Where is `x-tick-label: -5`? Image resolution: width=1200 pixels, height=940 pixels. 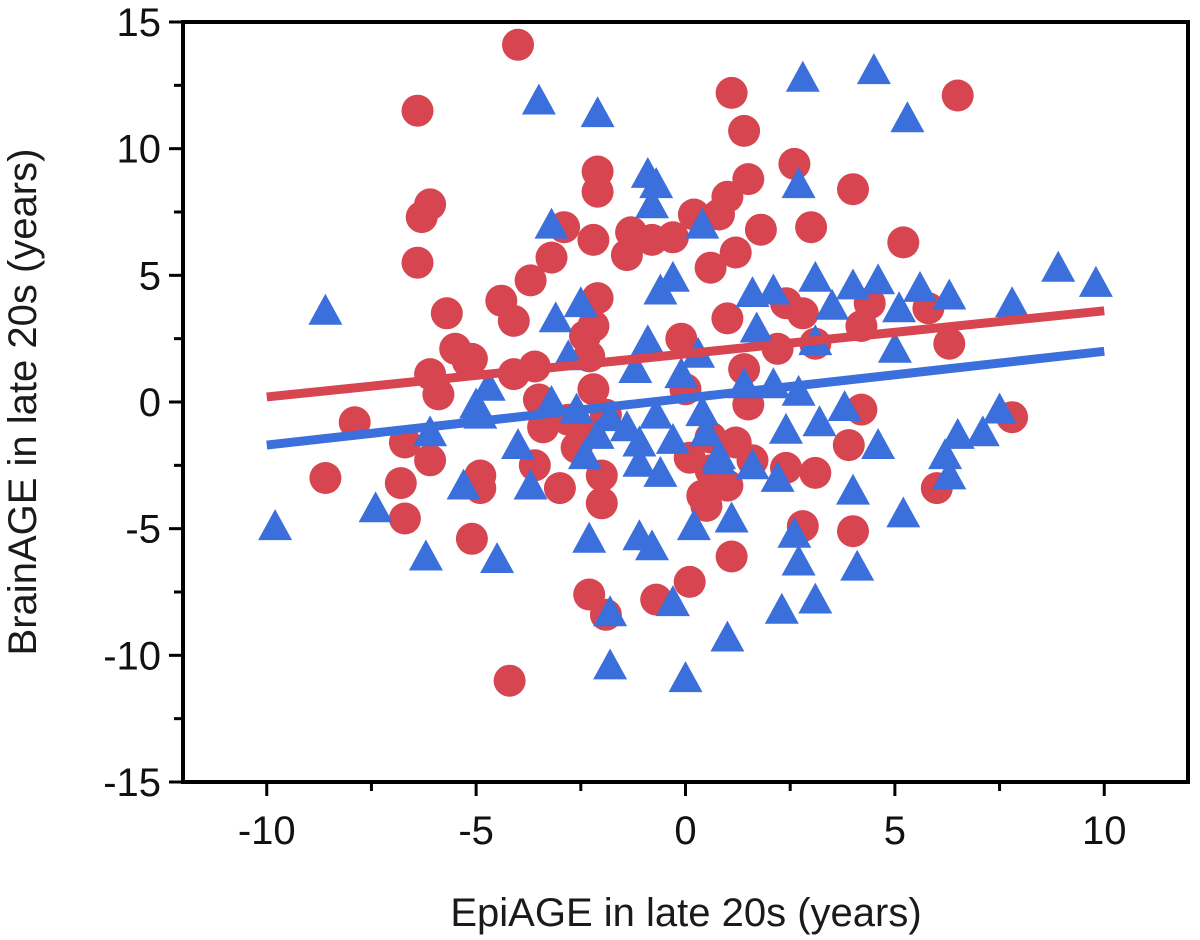
x-tick-label: -5 is located at coordinates (476, 831).